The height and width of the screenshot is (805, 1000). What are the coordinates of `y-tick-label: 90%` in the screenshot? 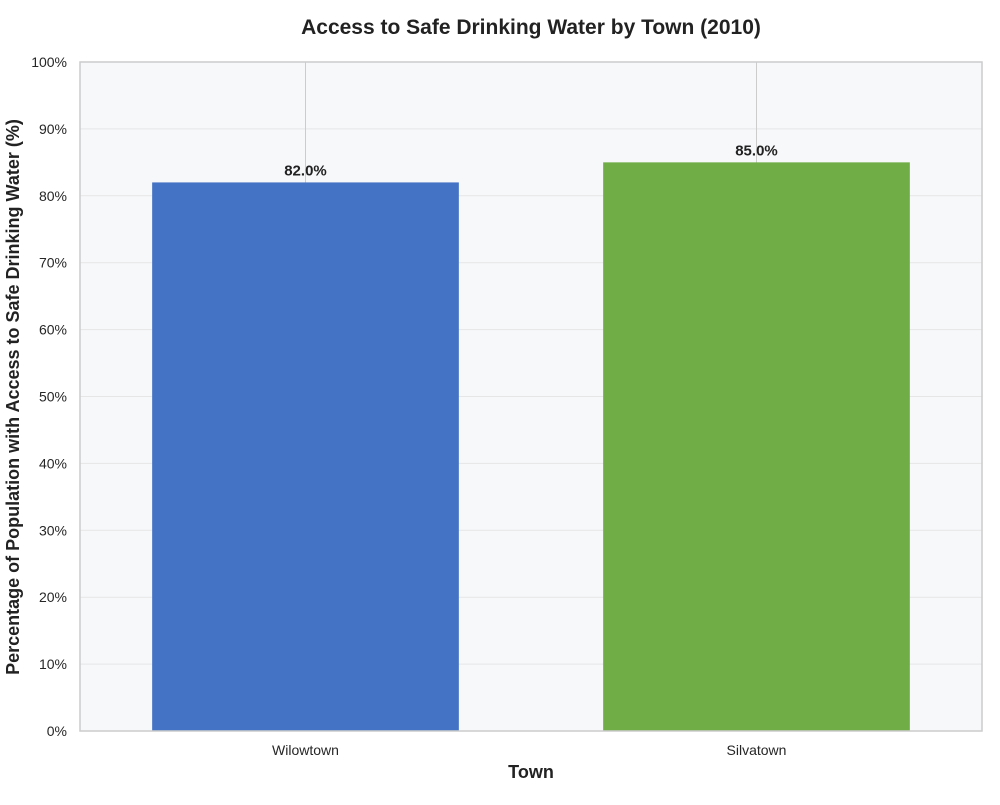 It's located at (53, 129).